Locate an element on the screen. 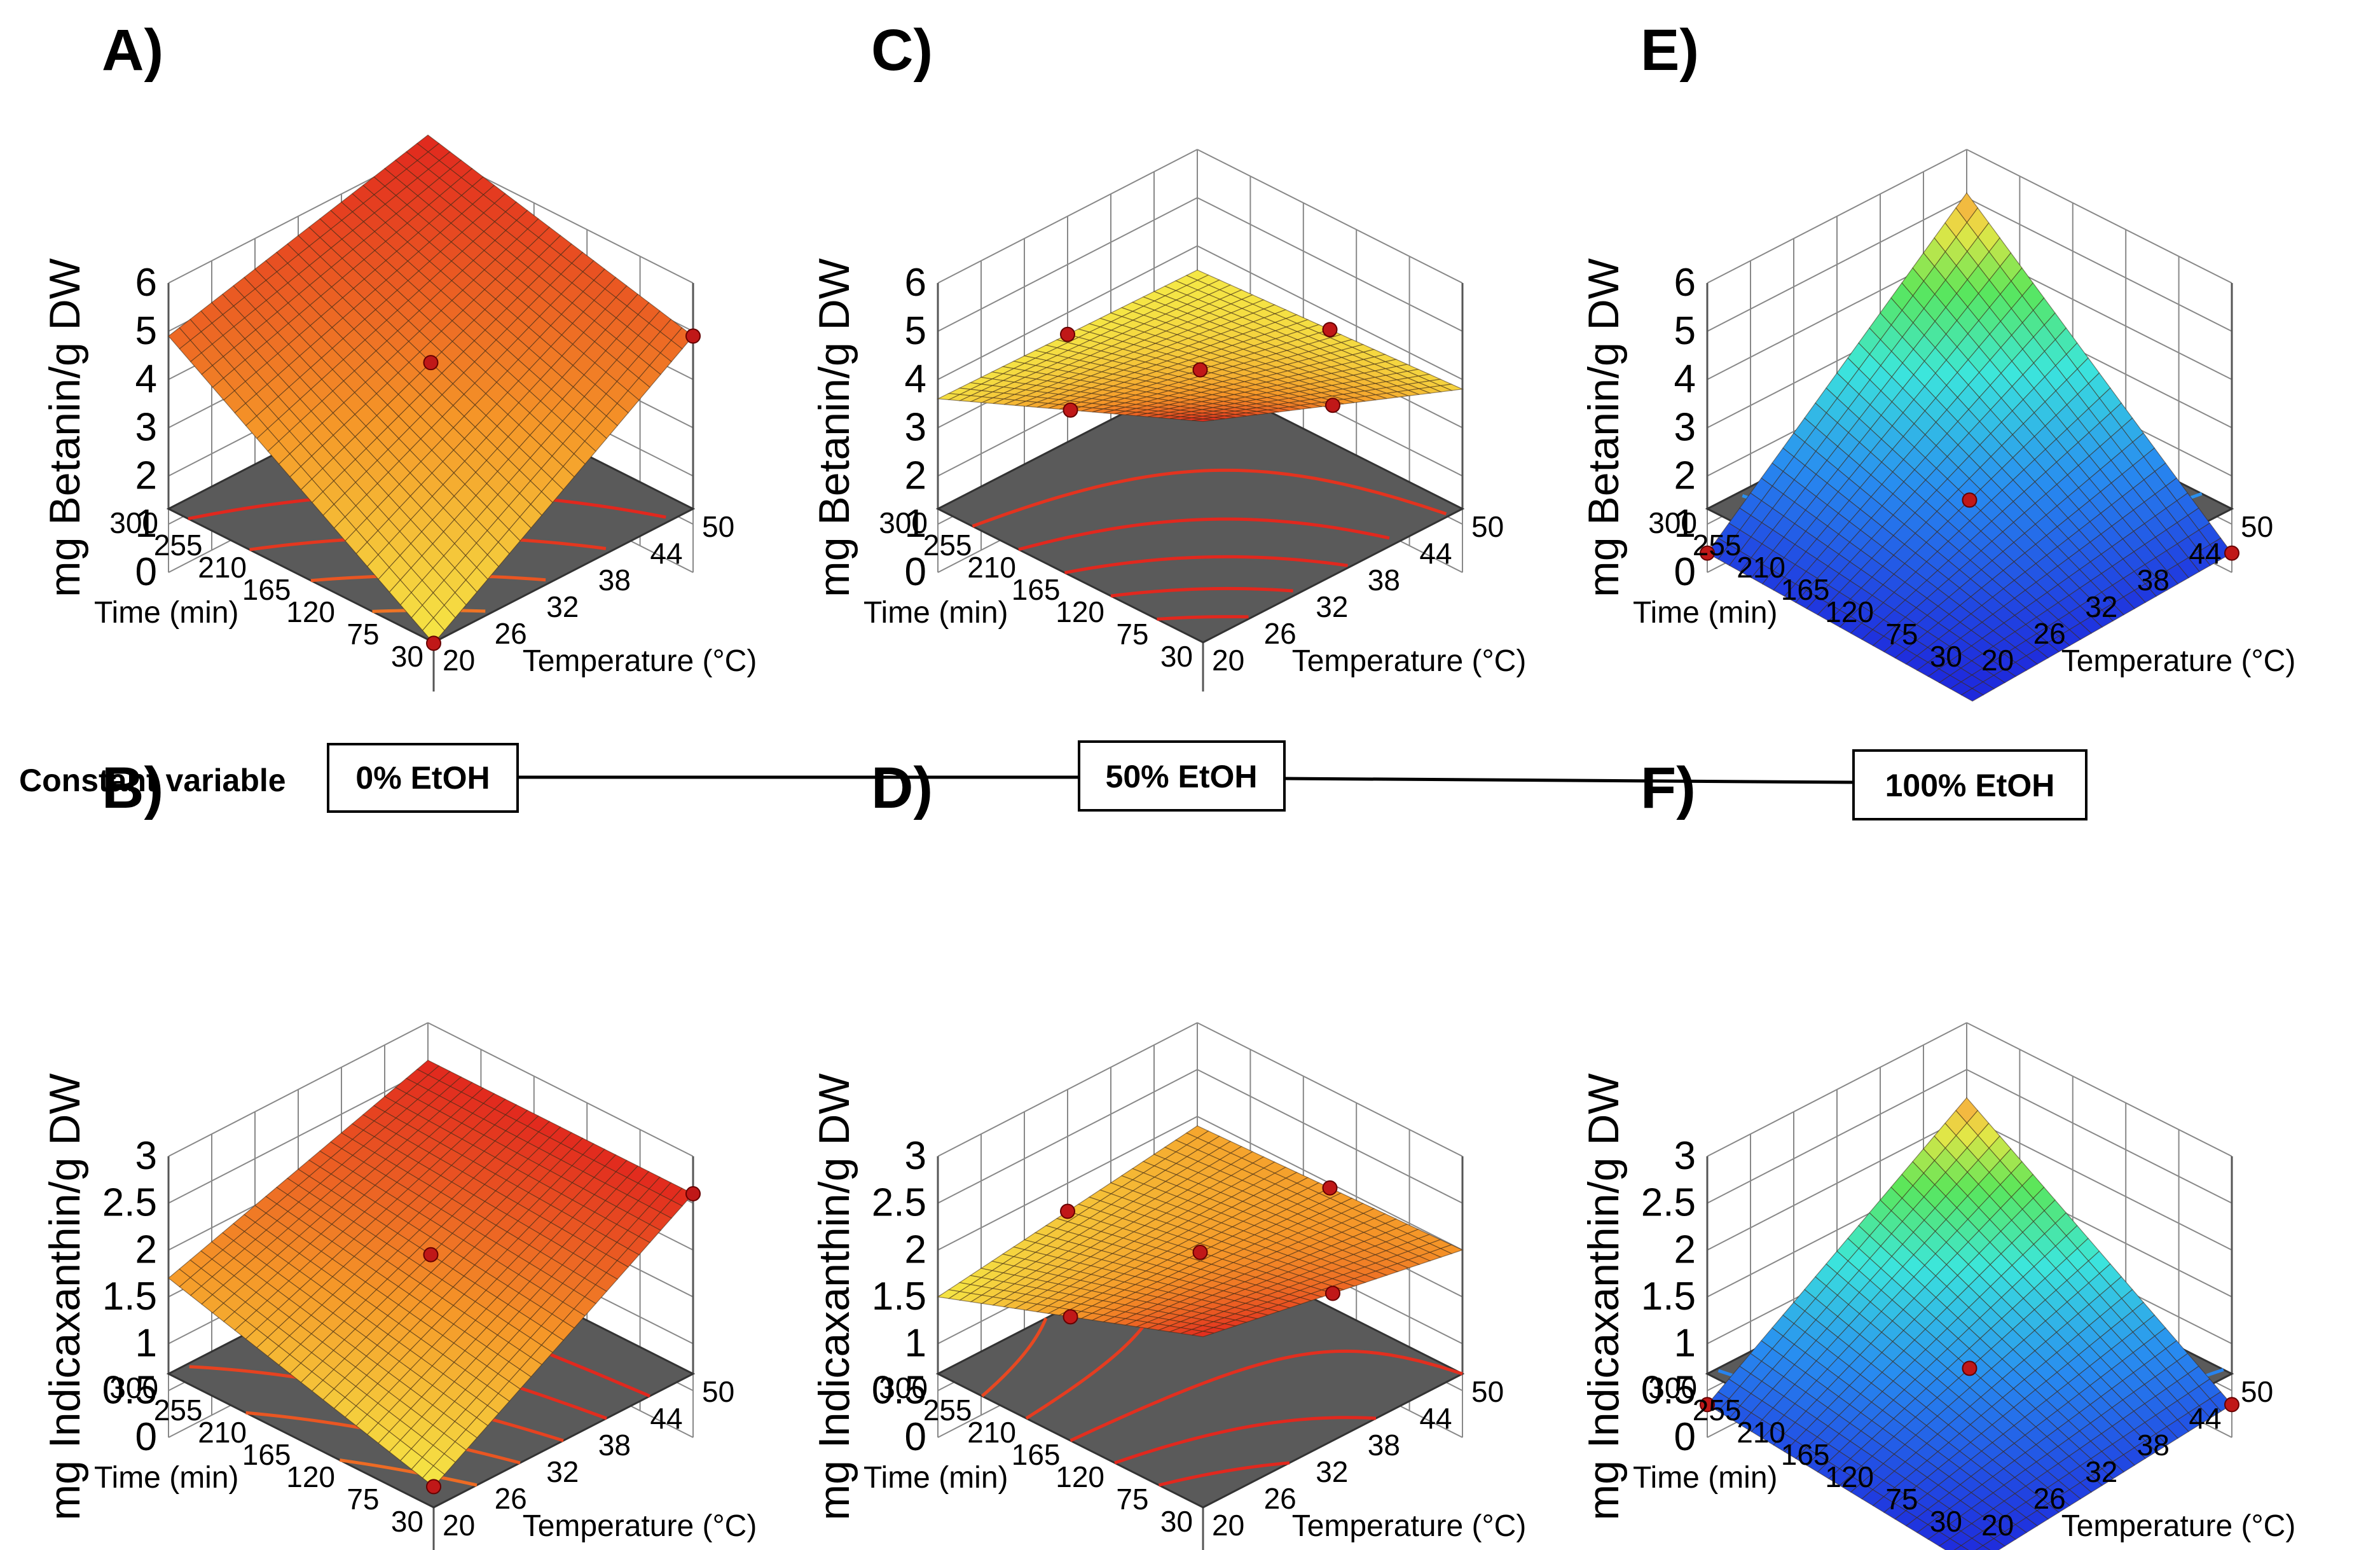 The width and height of the screenshot is (2380, 1550). temperature-tick-label-5: 50 is located at coordinates (1487, 1391).